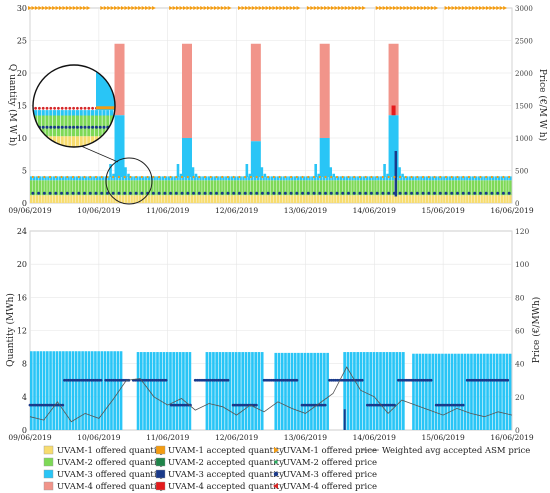  Describe the element at coordinates (22, 138) in the screenshot. I see `top-y-tick-label: 10` at that location.